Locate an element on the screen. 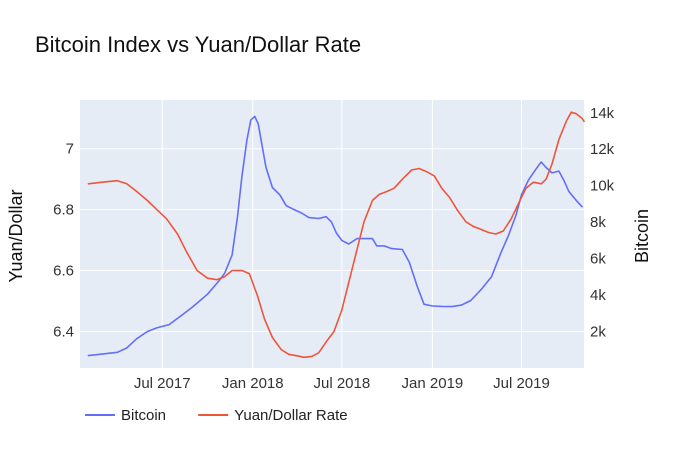 The height and width of the screenshot is (450, 700). y-left-tick-label: 6.8 is located at coordinates (63, 210).